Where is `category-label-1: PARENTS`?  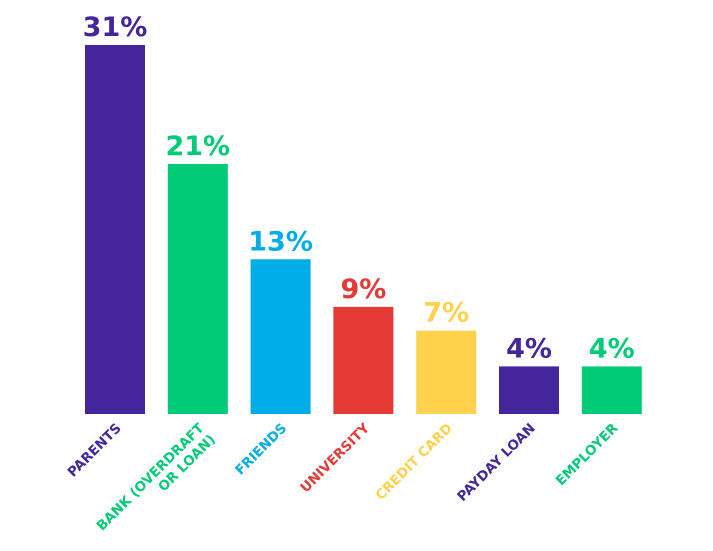 category-label-1: PARENTS is located at coordinates (95, 450).